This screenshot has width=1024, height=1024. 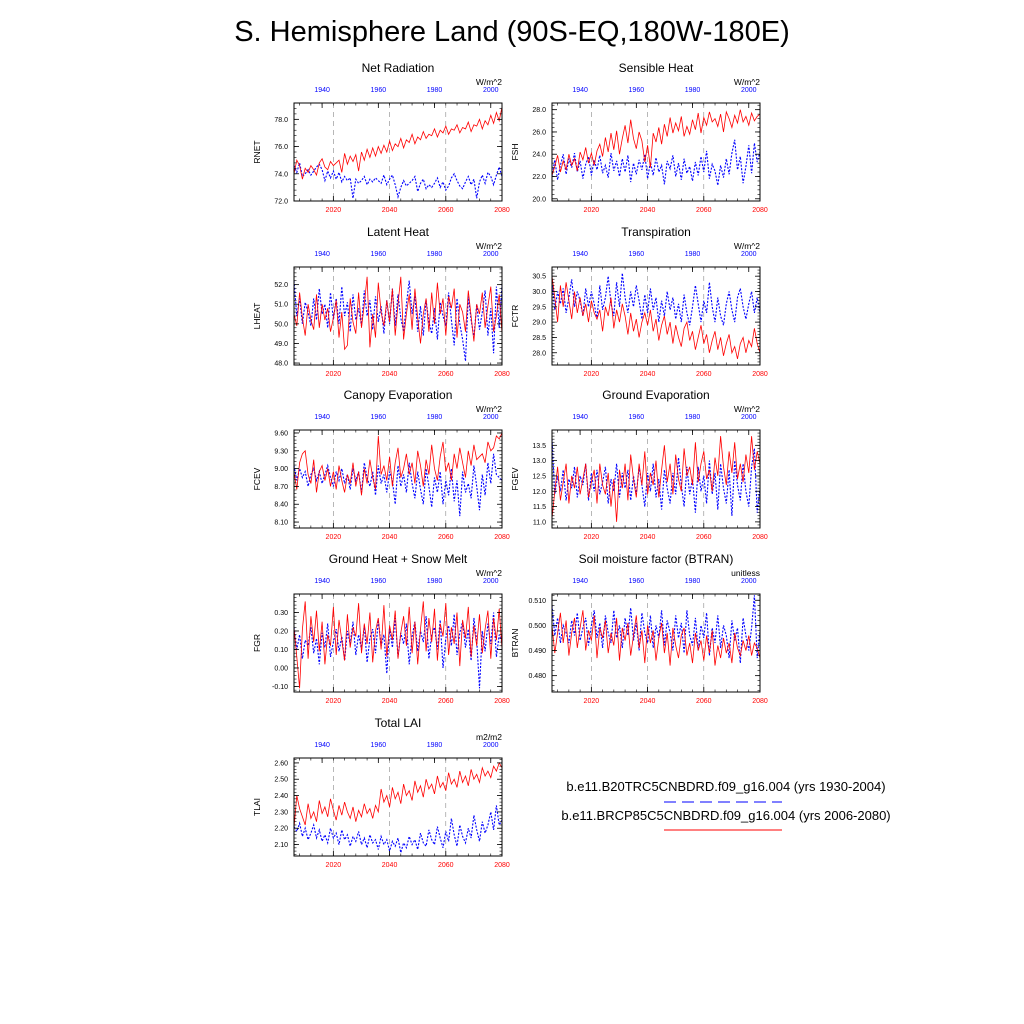 I want to click on y-tick-label: 50.0, so click(x=281, y=324).